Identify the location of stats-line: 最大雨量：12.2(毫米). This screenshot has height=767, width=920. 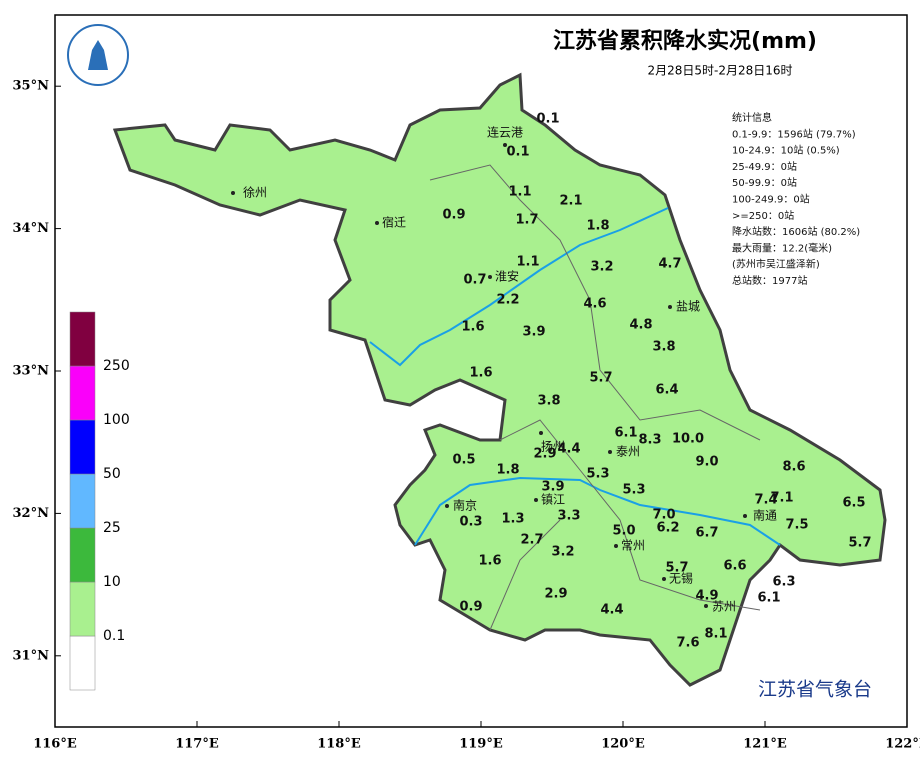
(782, 247).